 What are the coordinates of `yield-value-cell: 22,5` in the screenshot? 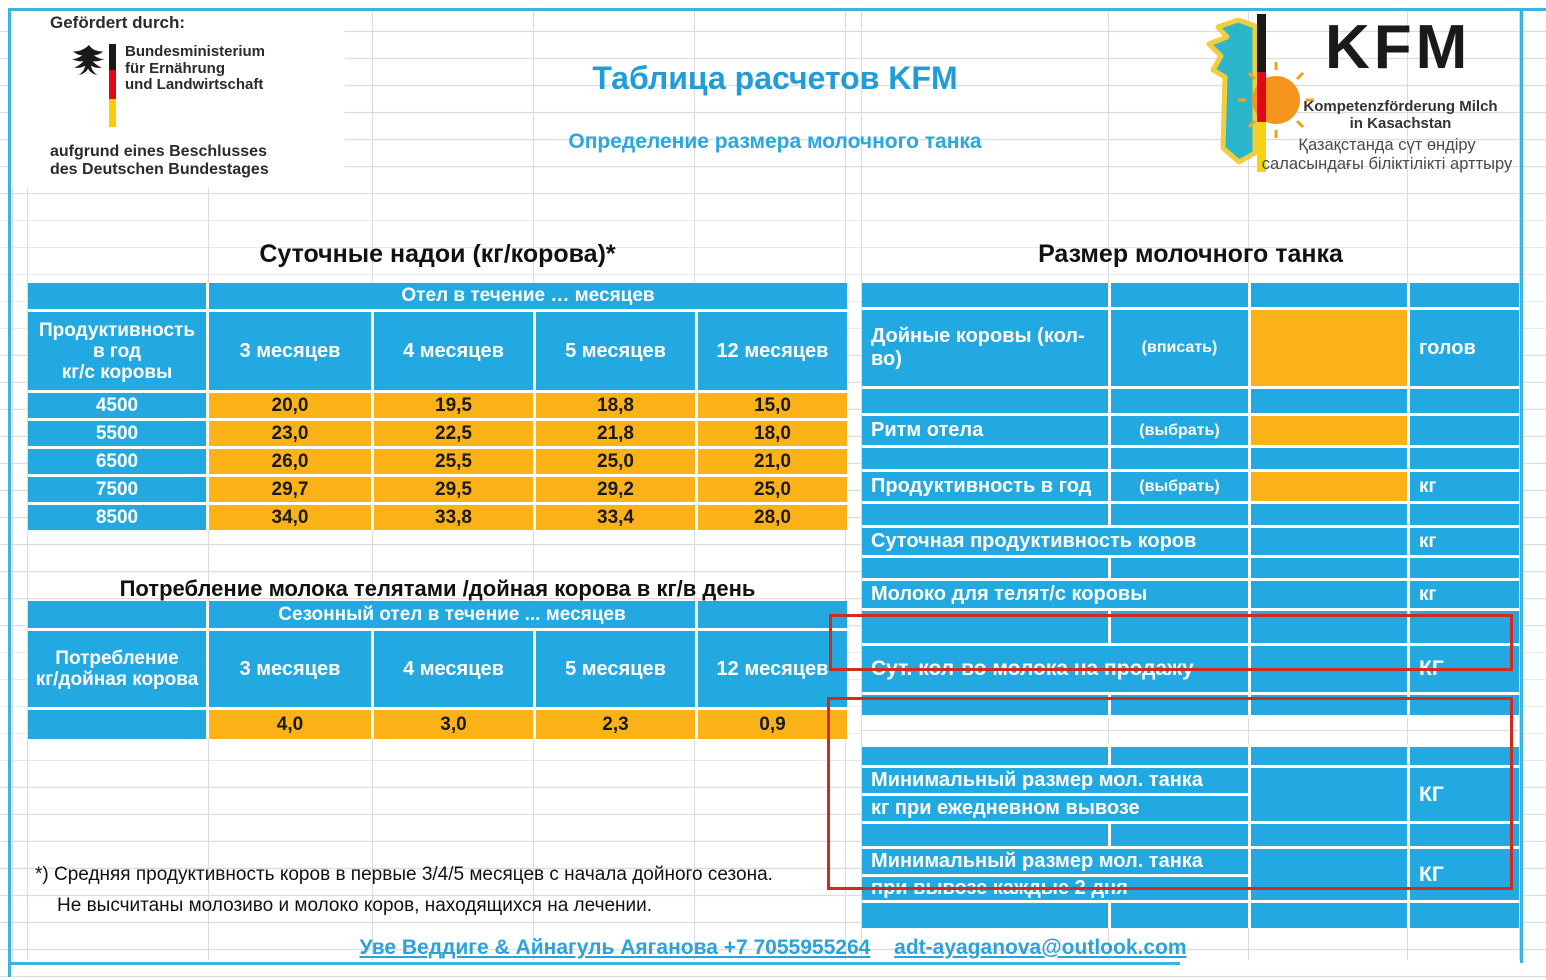 It's located at (453, 433).